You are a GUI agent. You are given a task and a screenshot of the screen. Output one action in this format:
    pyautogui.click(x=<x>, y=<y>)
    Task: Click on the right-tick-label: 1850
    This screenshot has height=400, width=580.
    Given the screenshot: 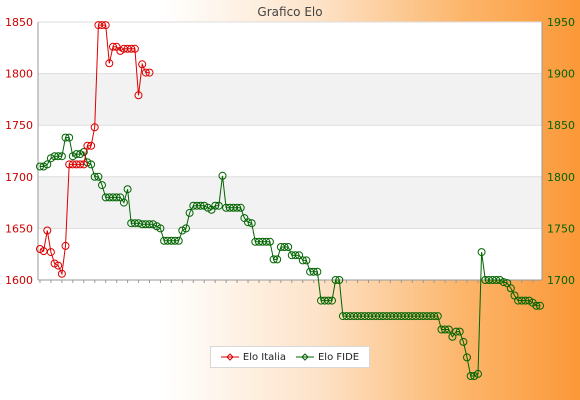 What is the action you would take?
    pyautogui.click(x=561, y=125)
    